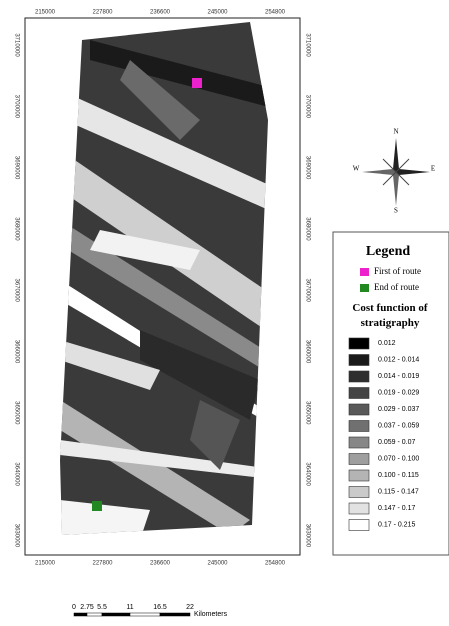 The image size is (449, 626). Describe the element at coordinates (307, 352) in the screenshot. I see `right-tick-label: 3660000` at that location.